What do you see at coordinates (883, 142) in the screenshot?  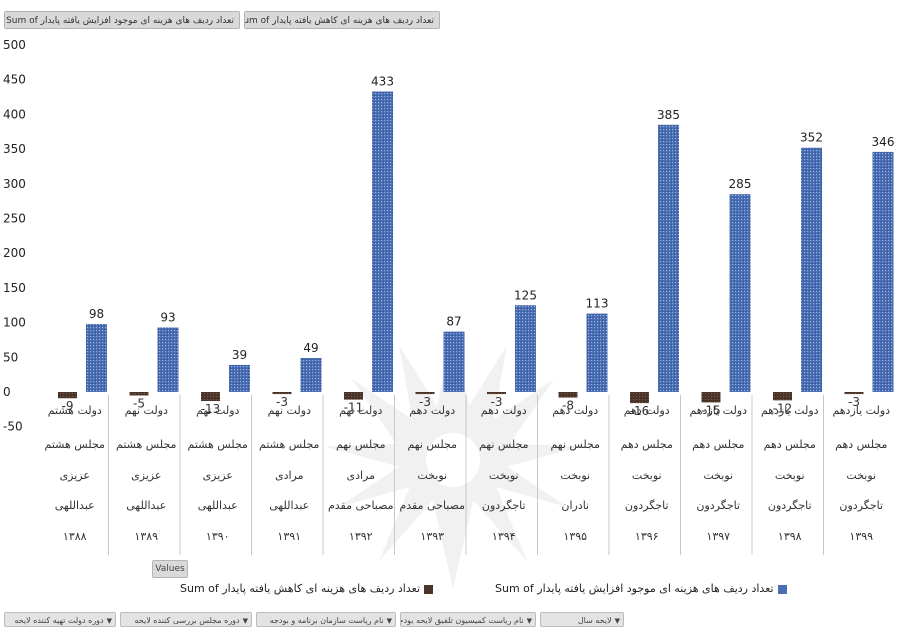 I see `data-label-increase: 346` at bounding box center [883, 142].